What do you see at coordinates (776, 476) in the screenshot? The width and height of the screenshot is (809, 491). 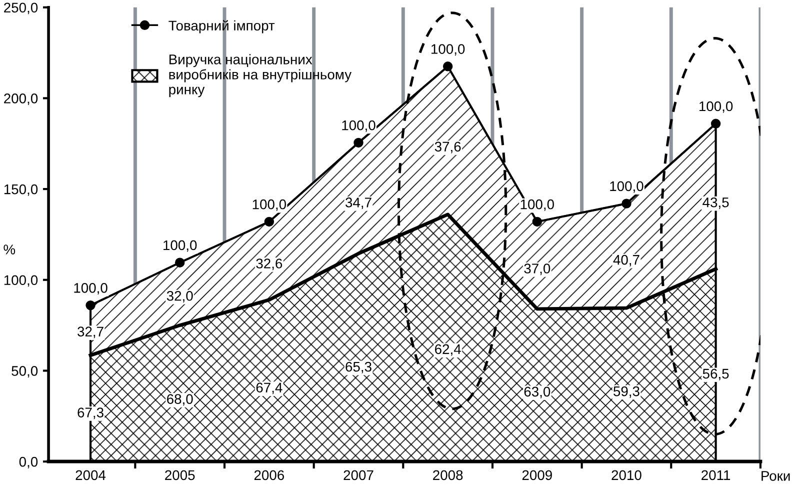 I see `x-axis-title: Роки` at bounding box center [776, 476].